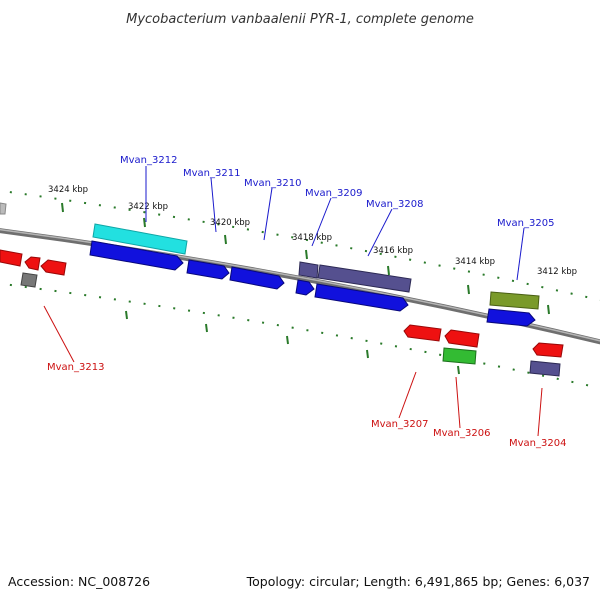 The width and height of the screenshot is (600, 600). What do you see at coordinates (475, 262) in the screenshot?
I see `kbp-label: 3414 kbp` at bounding box center [475, 262].